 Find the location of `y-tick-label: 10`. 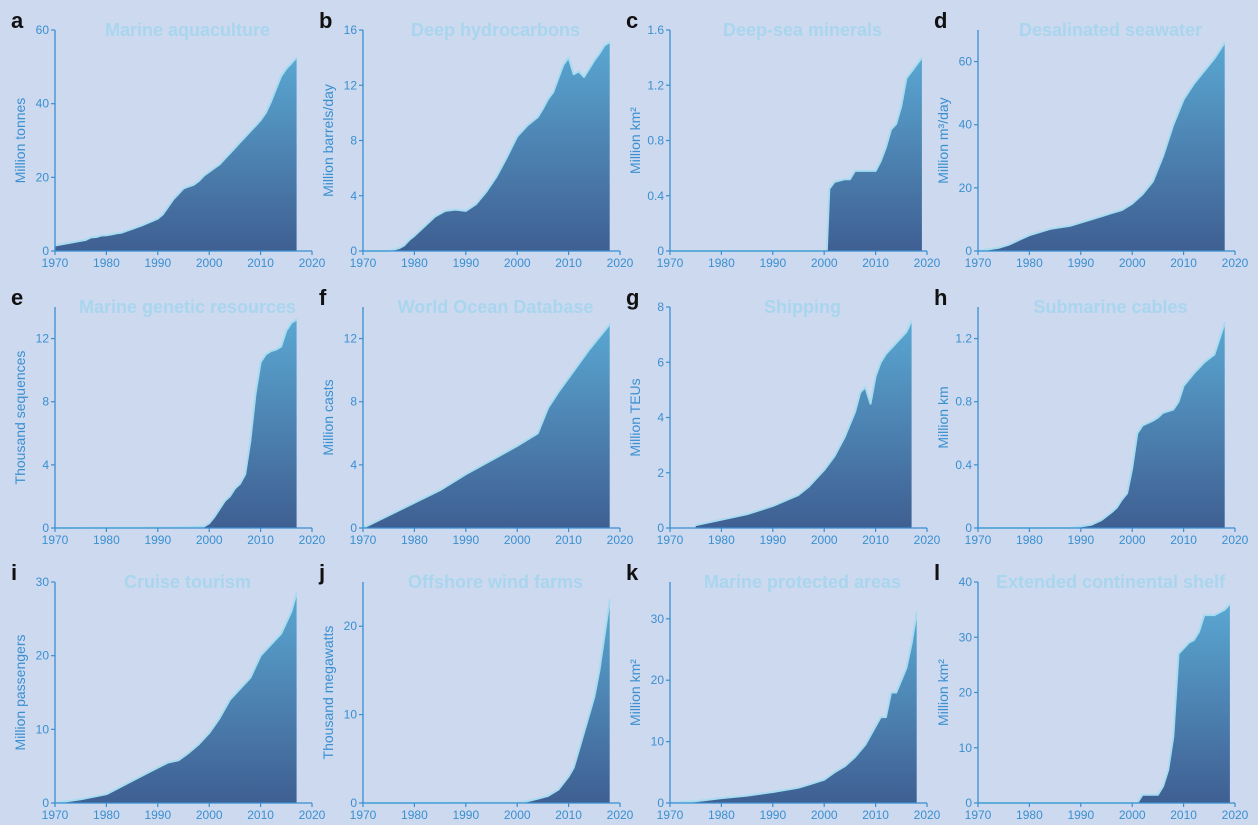

y-tick-label: 10 is located at coordinates (658, 742).